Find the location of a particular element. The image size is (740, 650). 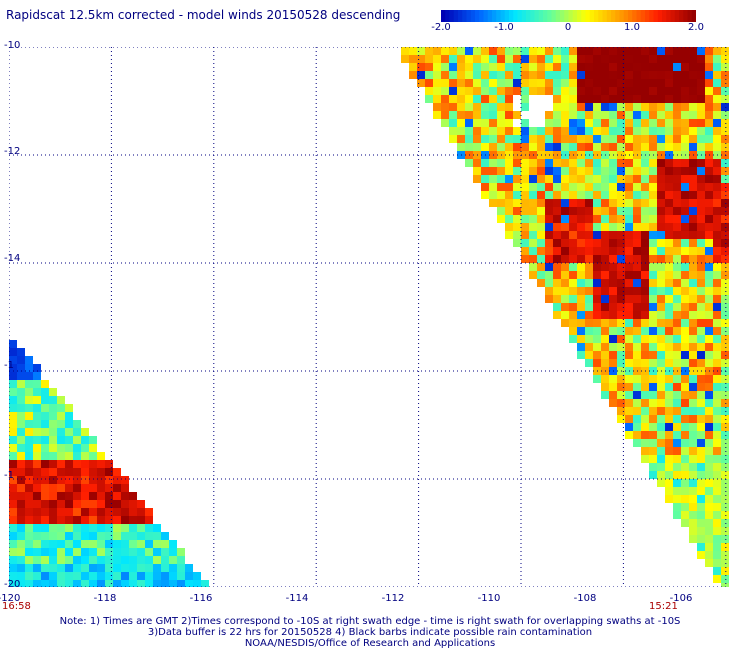

left-swath-time: 16:58 is located at coordinates (16, 606).